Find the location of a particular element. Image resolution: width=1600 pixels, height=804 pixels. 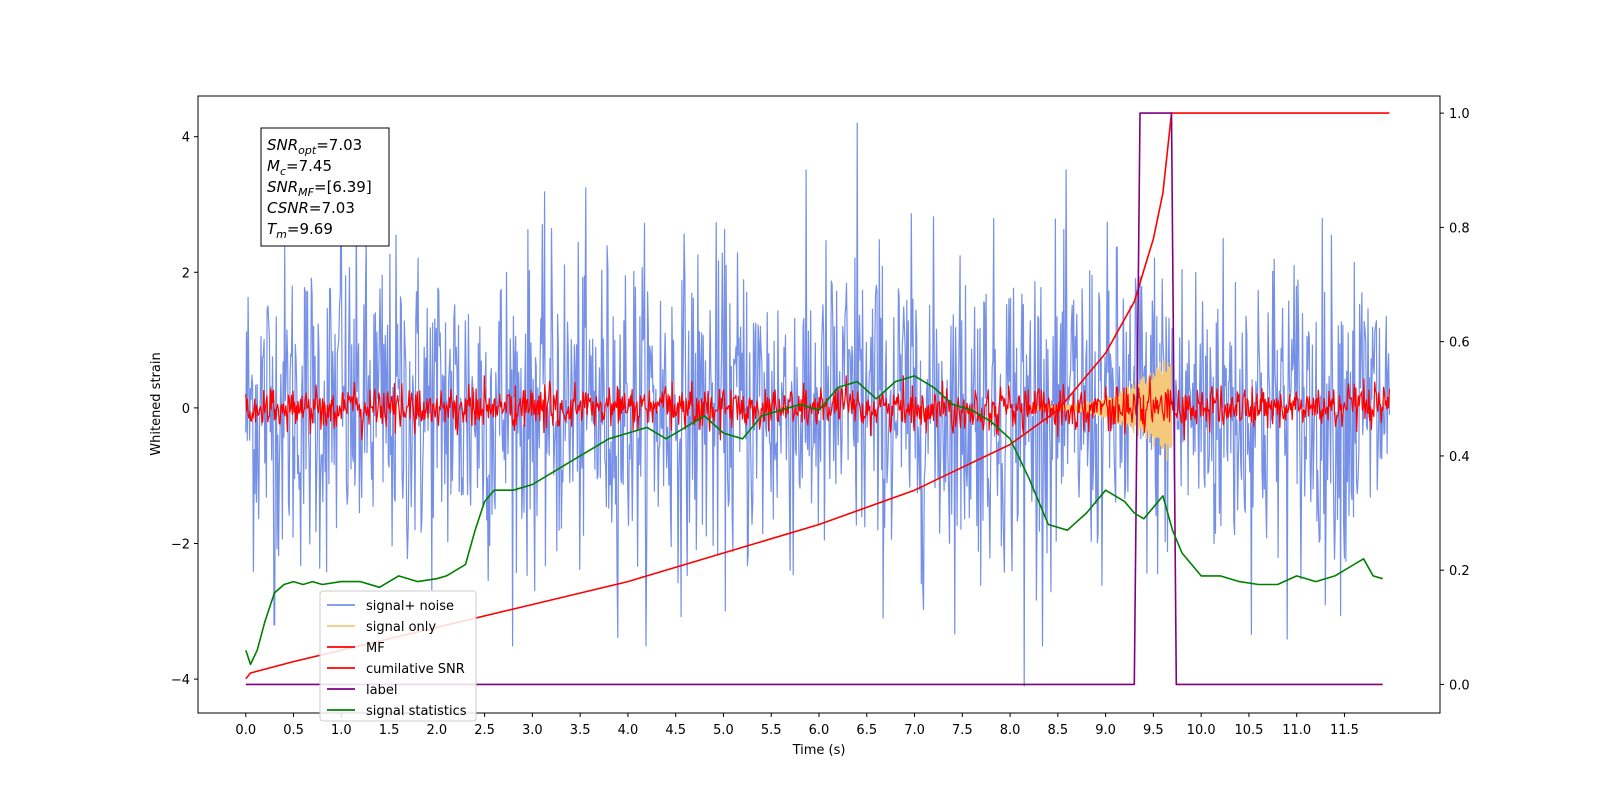

annotation-line: SNRMF=[6.39] is located at coordinates (319, 188).